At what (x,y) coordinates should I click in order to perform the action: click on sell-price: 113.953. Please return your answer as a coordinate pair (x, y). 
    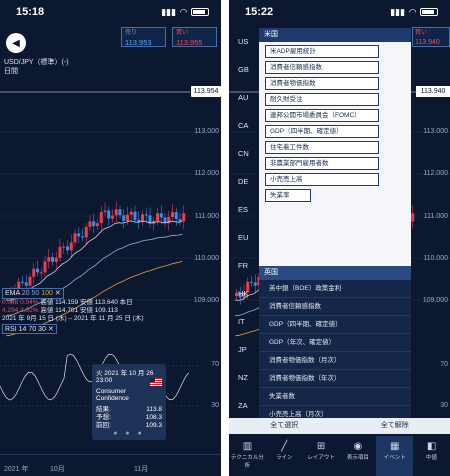
    Looking at the image, I should click on (138, 42).